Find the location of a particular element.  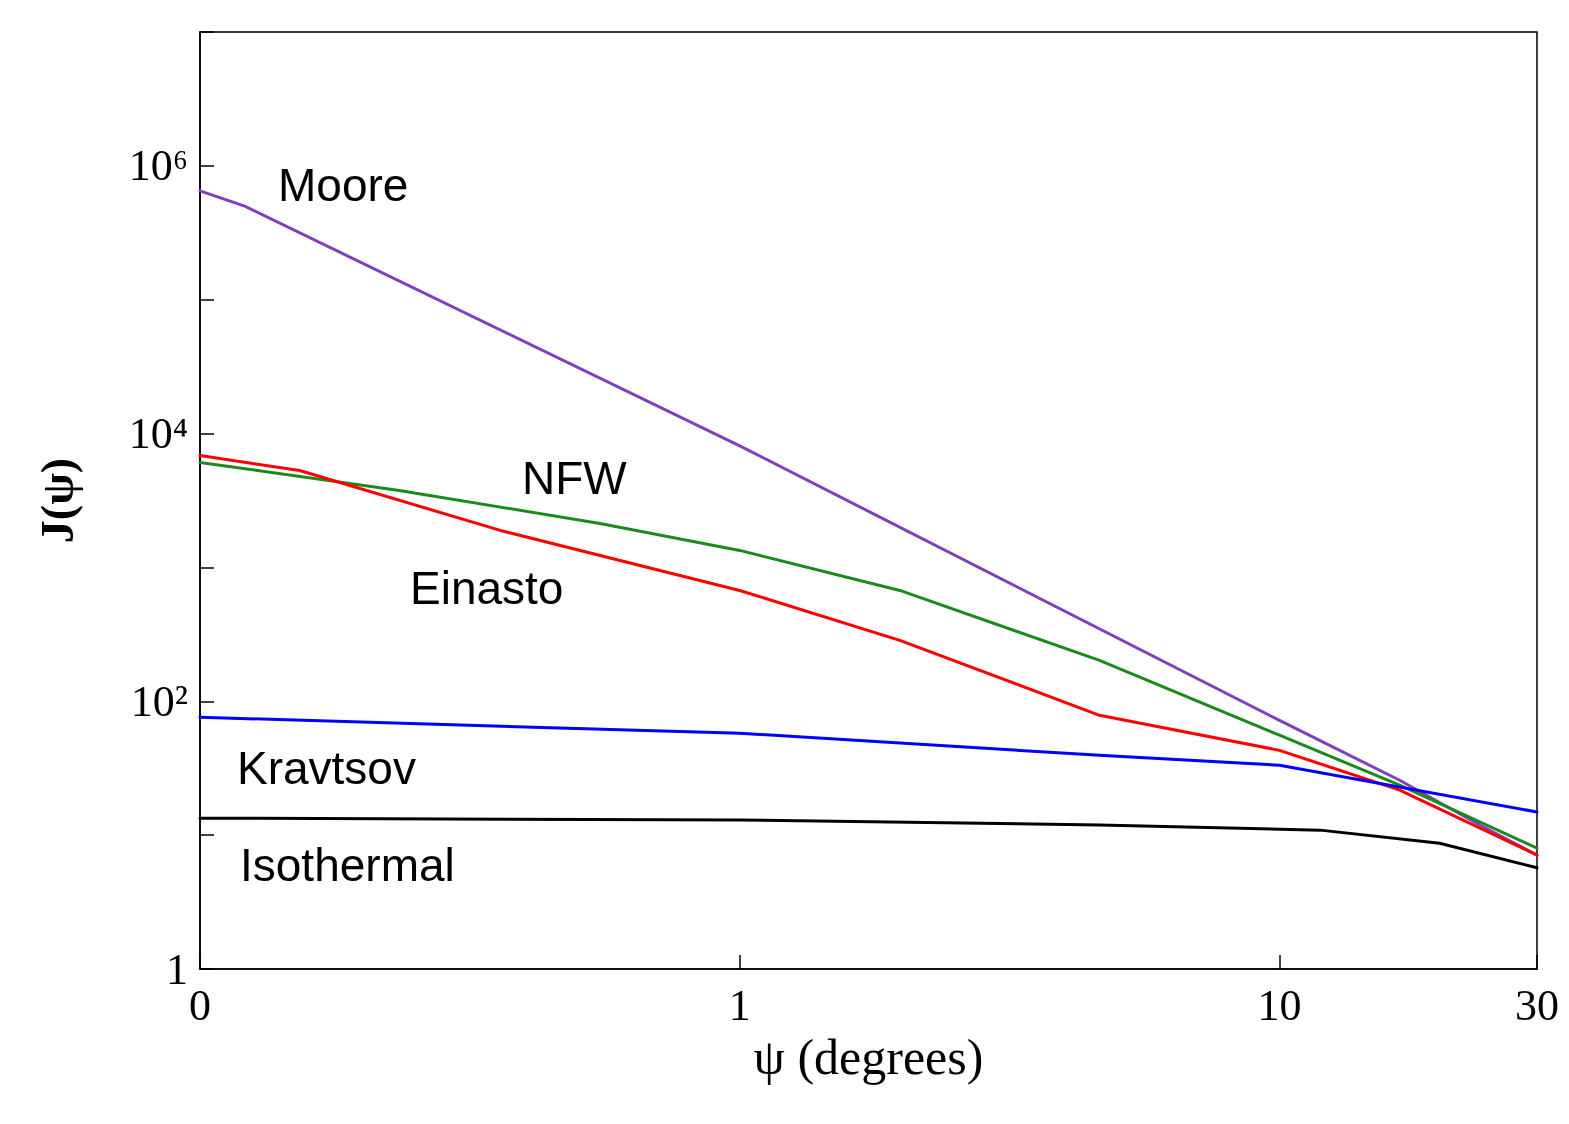

y-axis-title: J(ψ) is located at coordinates (57, 500).